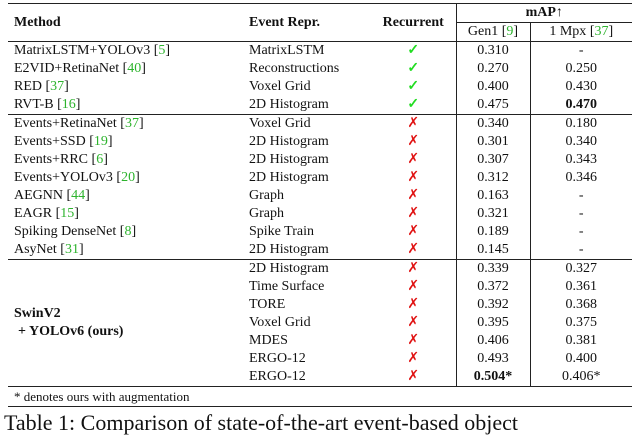 This screenshot has height=436, width=640. Describe the element at coordinates (162, 50) in the screenshot. I see `citation-link: 5` at that location.